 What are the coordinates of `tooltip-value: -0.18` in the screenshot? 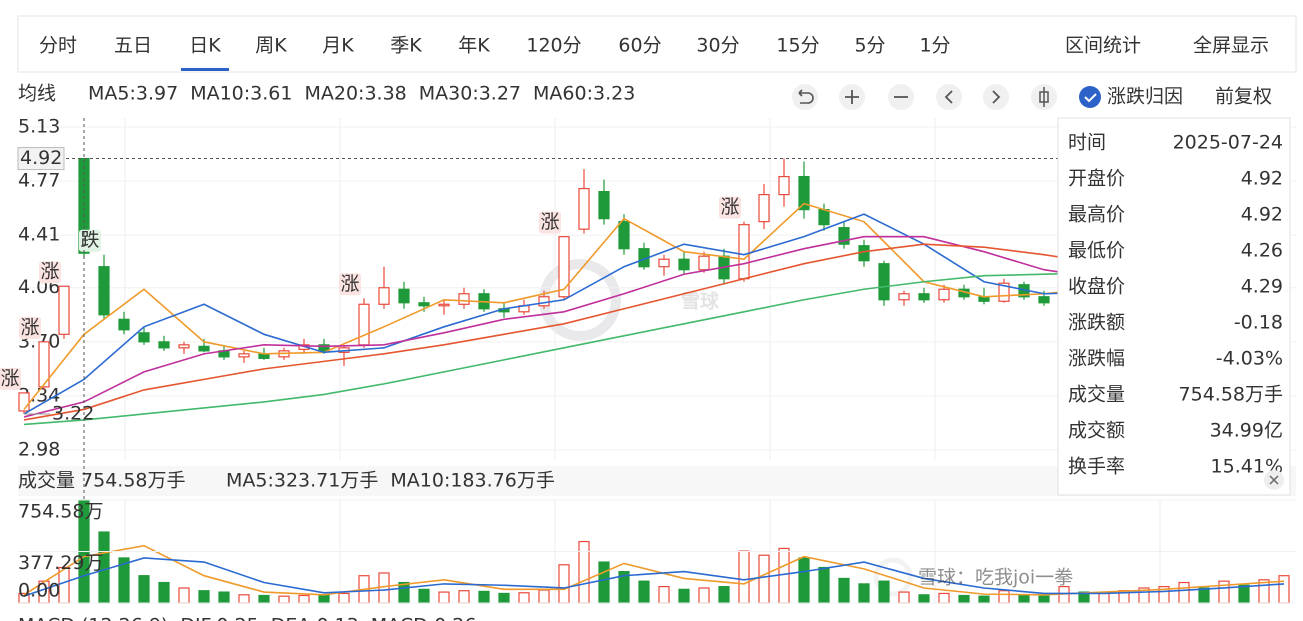 It's located at (1258, 323).